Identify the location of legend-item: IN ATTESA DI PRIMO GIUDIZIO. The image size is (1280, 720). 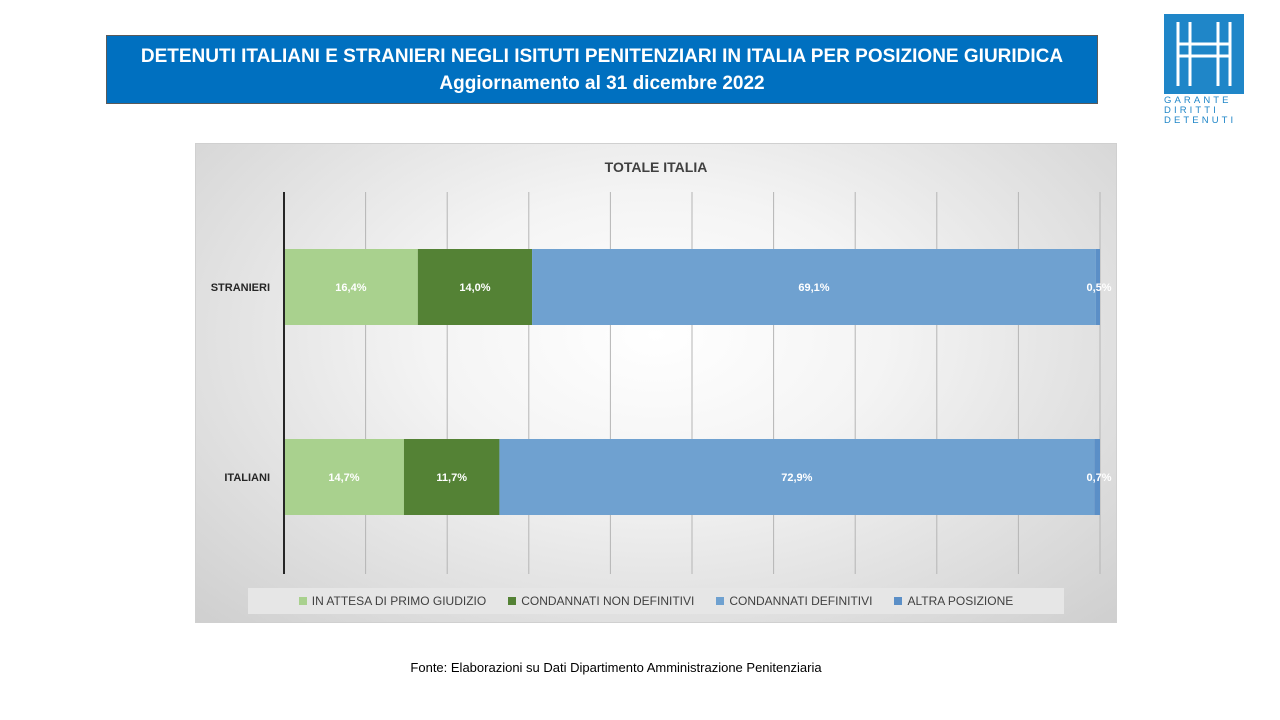
(392, 601).